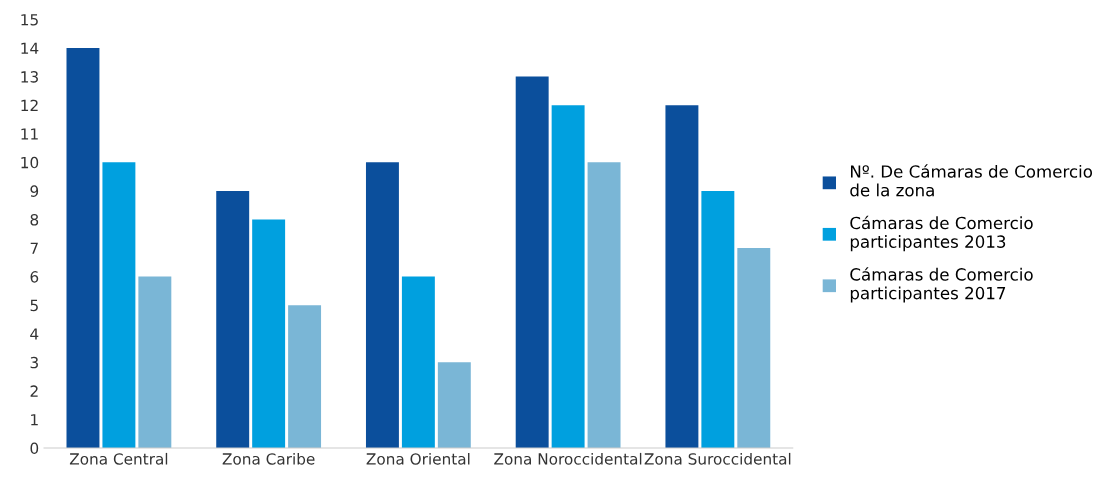  I want to click on y-tick-label: 1, so click(34, 420).